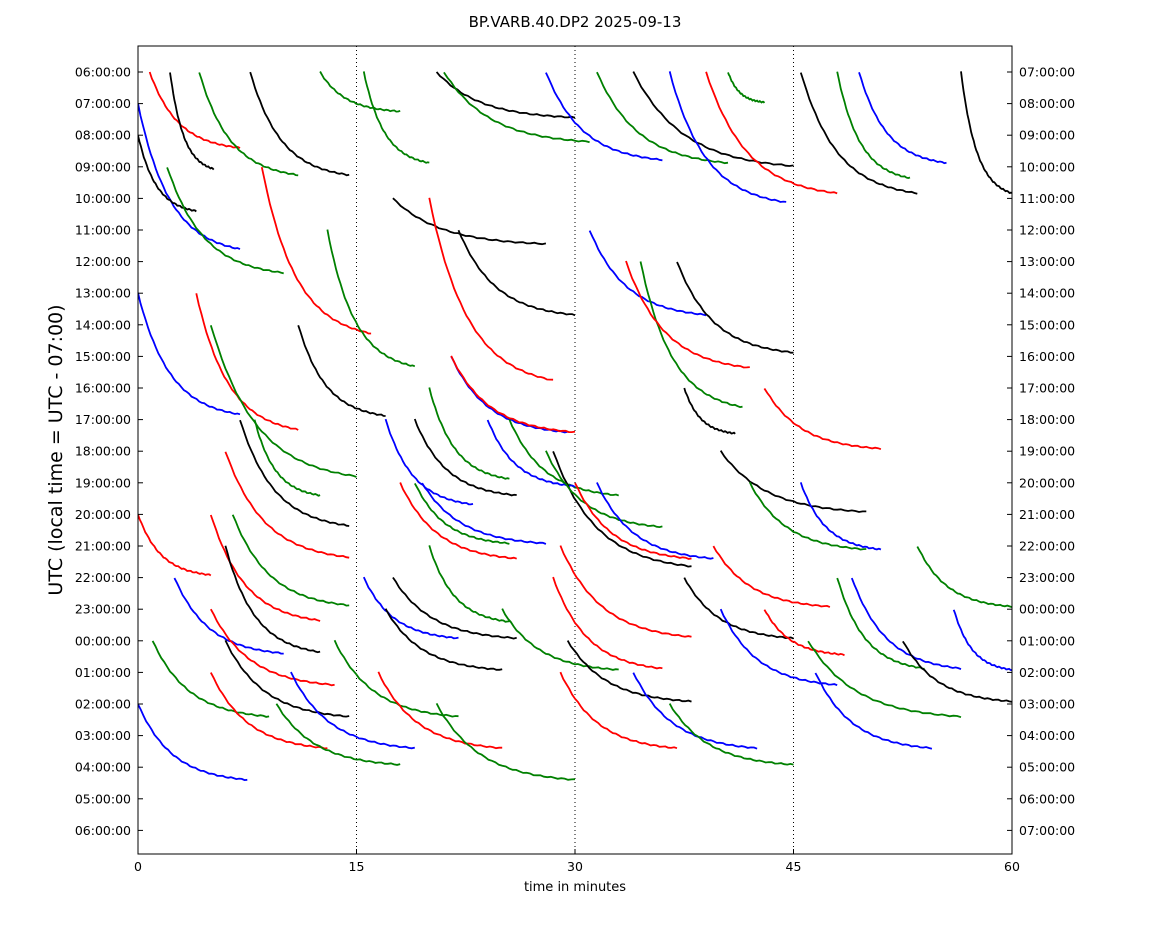  I want to click on right-tick-label: 00:00:00, so click(1047, 609).